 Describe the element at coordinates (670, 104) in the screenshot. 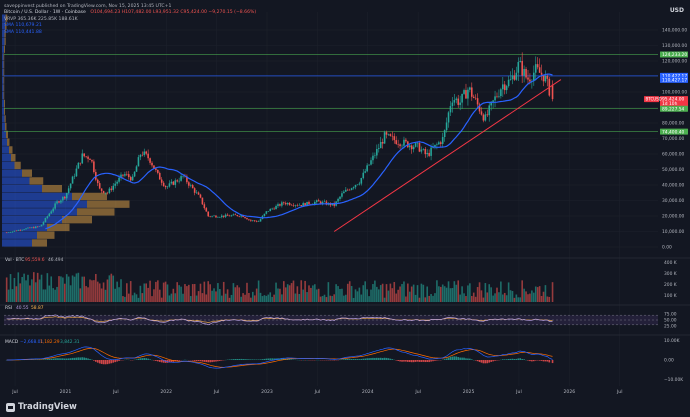

I see `price-badge-label: 1d 10h` at that location.